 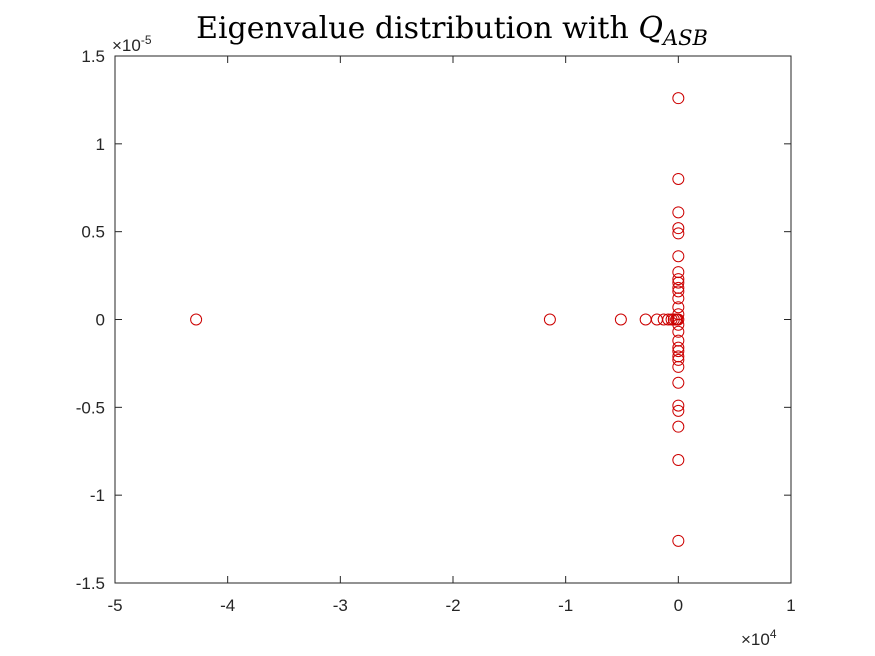 What do you see at coordinates (790, 605) in the screenshot?
I see `x-tick-label: 1` at bounding box center [790, 605].